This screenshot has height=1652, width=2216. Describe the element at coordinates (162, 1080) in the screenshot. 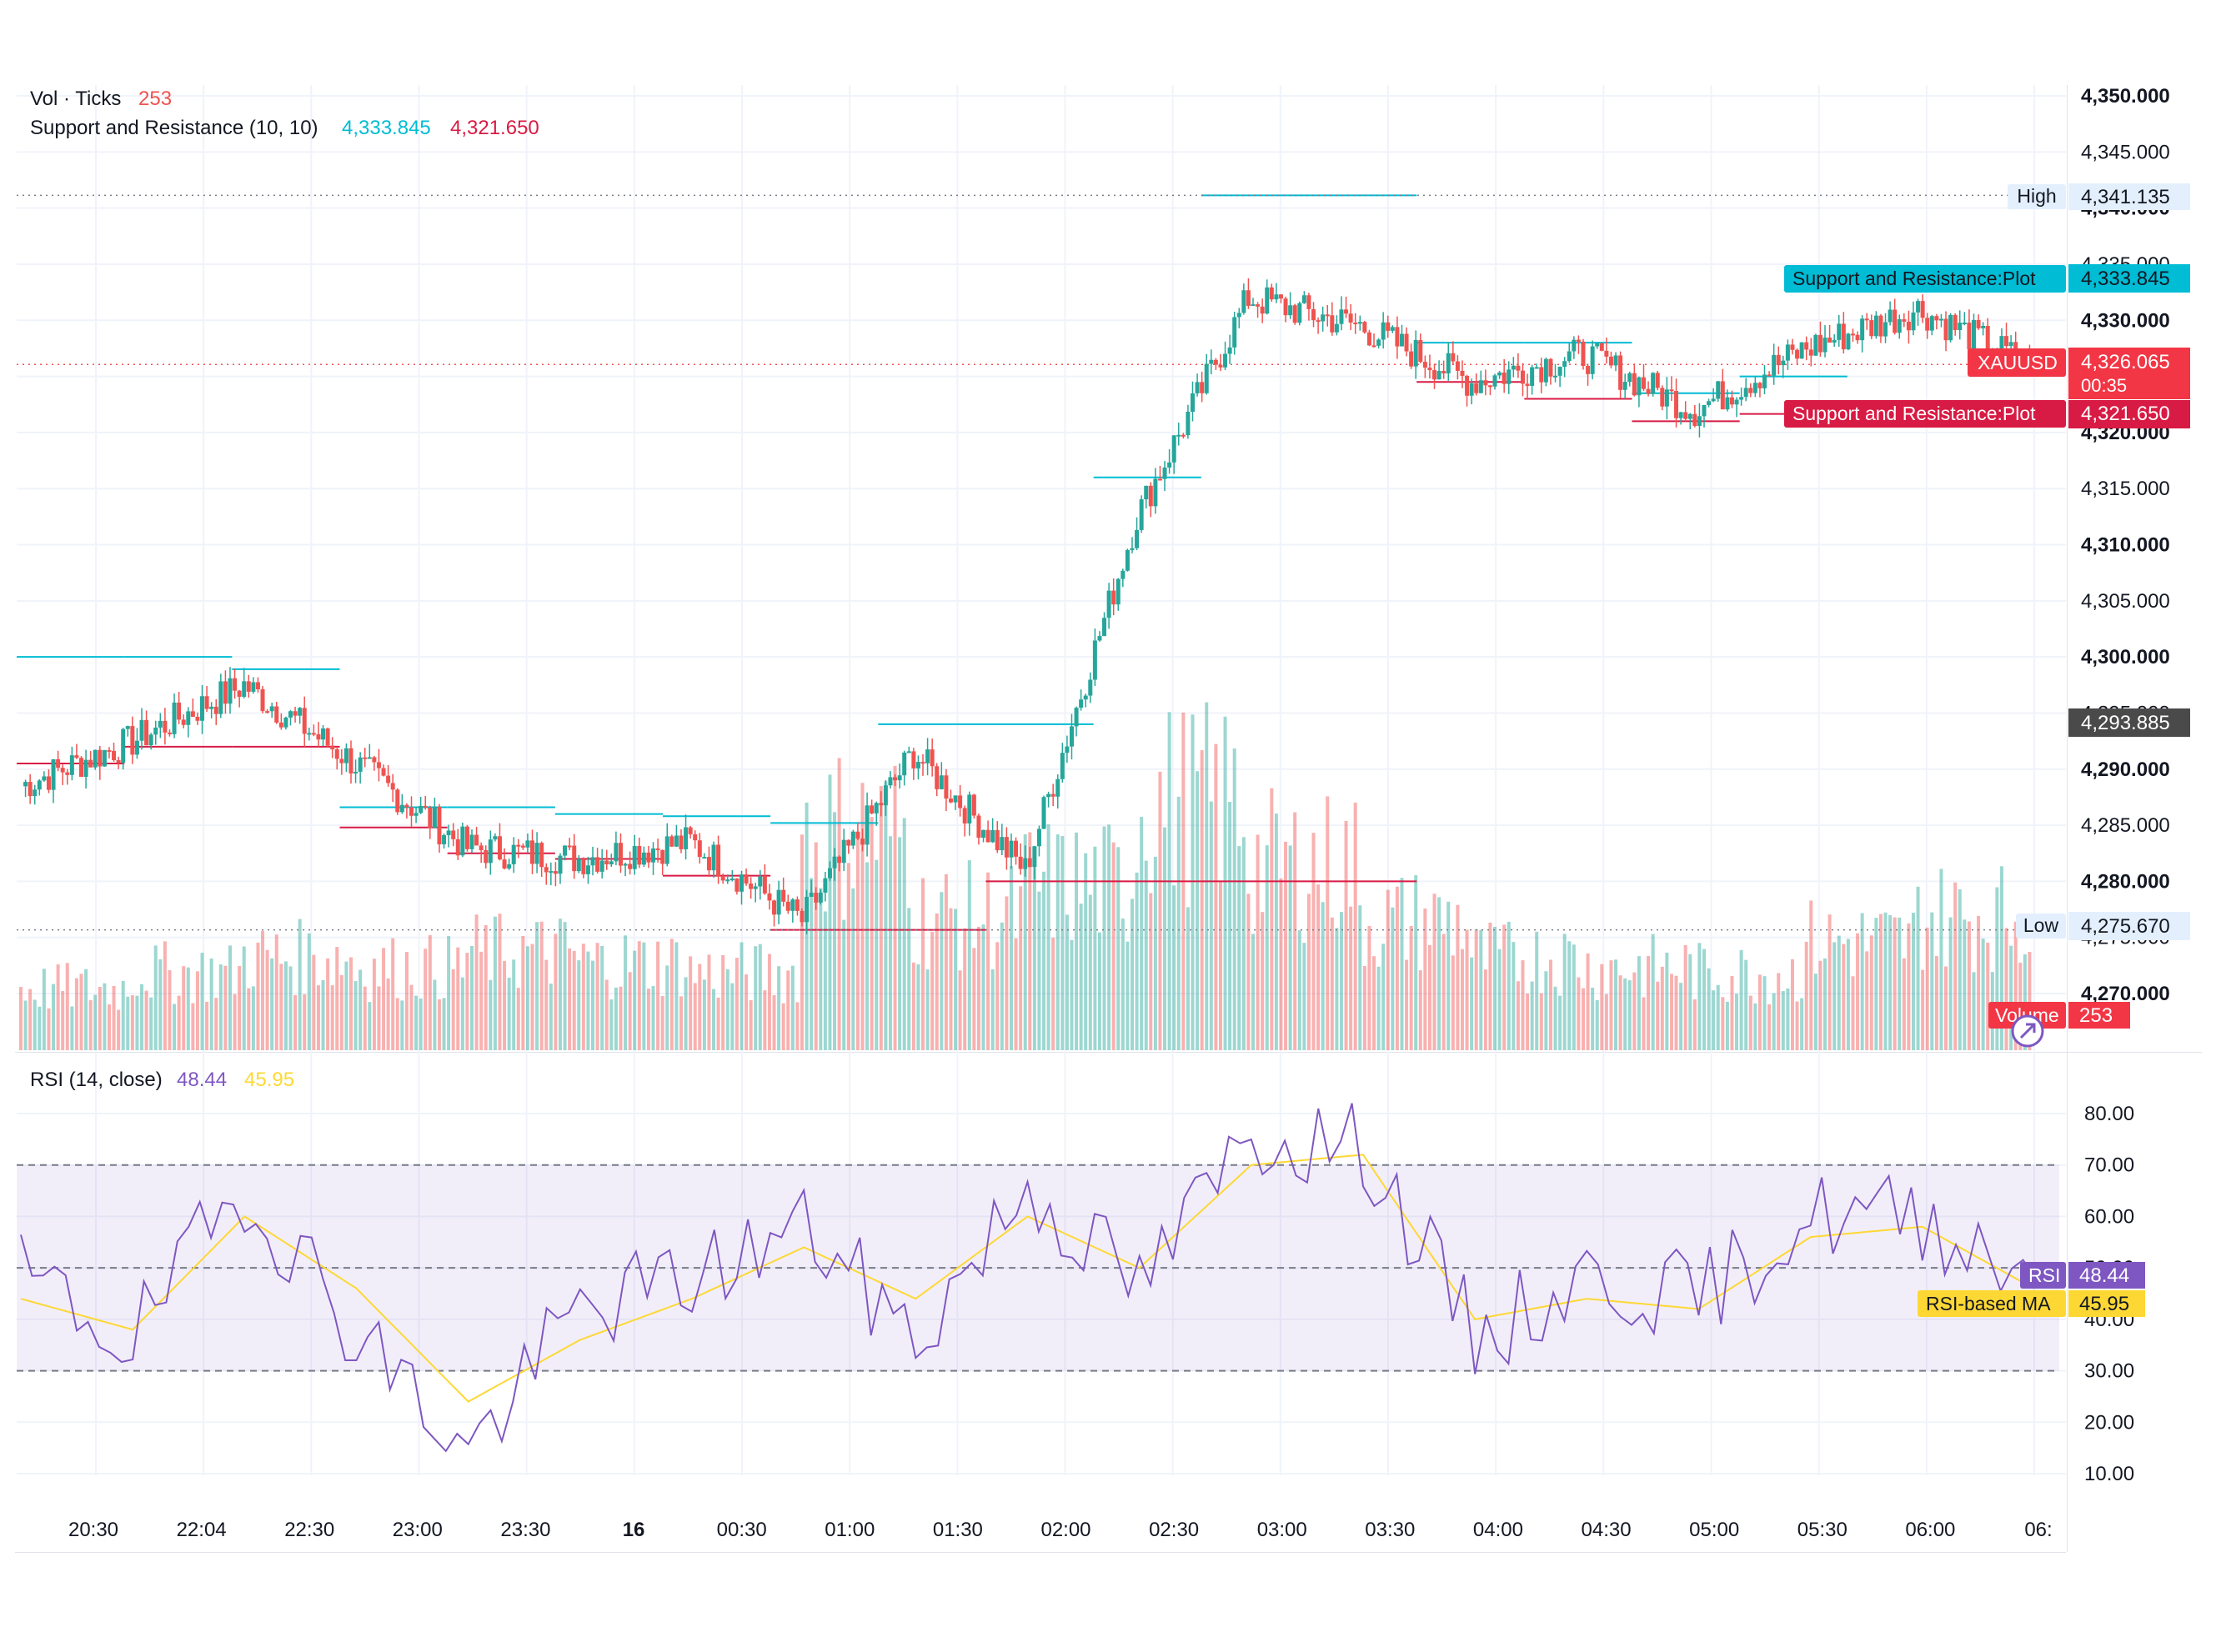

I see `rsi-legend: RSI (14, close) 48.44 45.95` at that location.